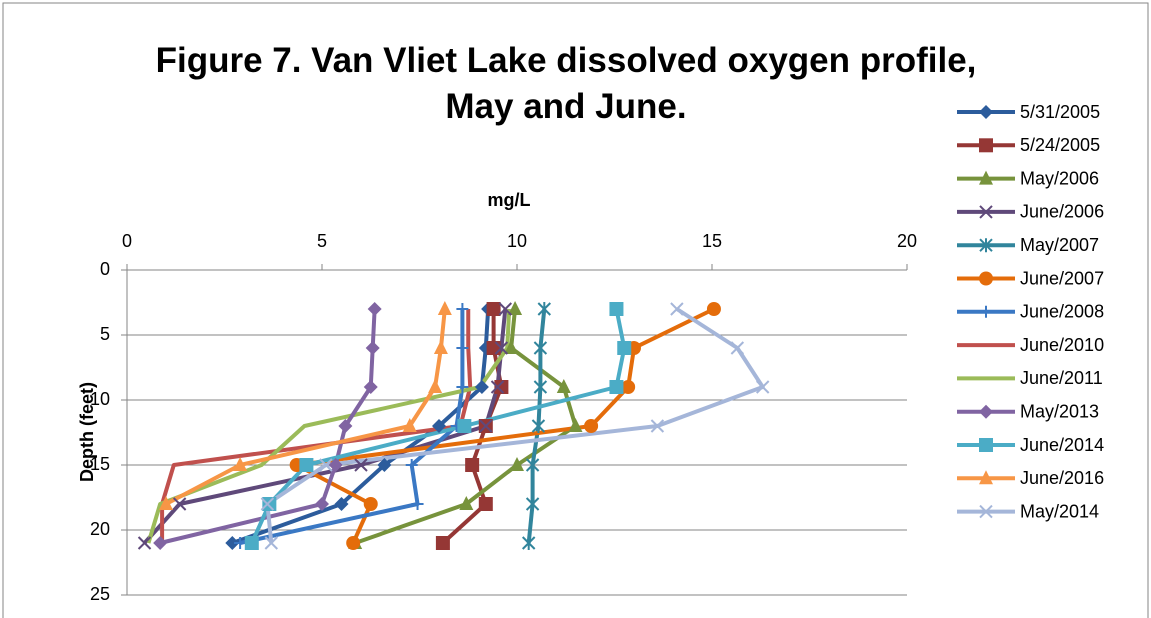 The width and height of the screenshot is (1151, 618). What do you see at coordinates (1059, 245) in the screenshot?
I see `legend-label: May/2007` at bounding box center [1059, 245].